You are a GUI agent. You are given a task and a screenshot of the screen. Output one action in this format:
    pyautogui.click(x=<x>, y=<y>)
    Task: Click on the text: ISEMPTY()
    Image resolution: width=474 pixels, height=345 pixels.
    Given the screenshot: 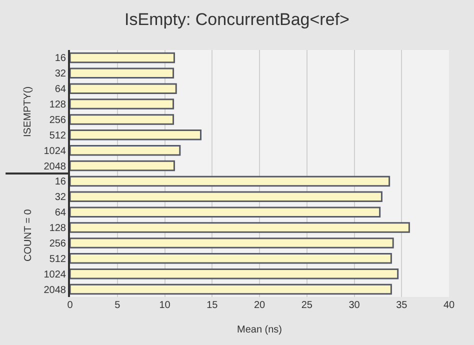 What is the action you would take?
    pyautogui.click(x=28, y=111)
    